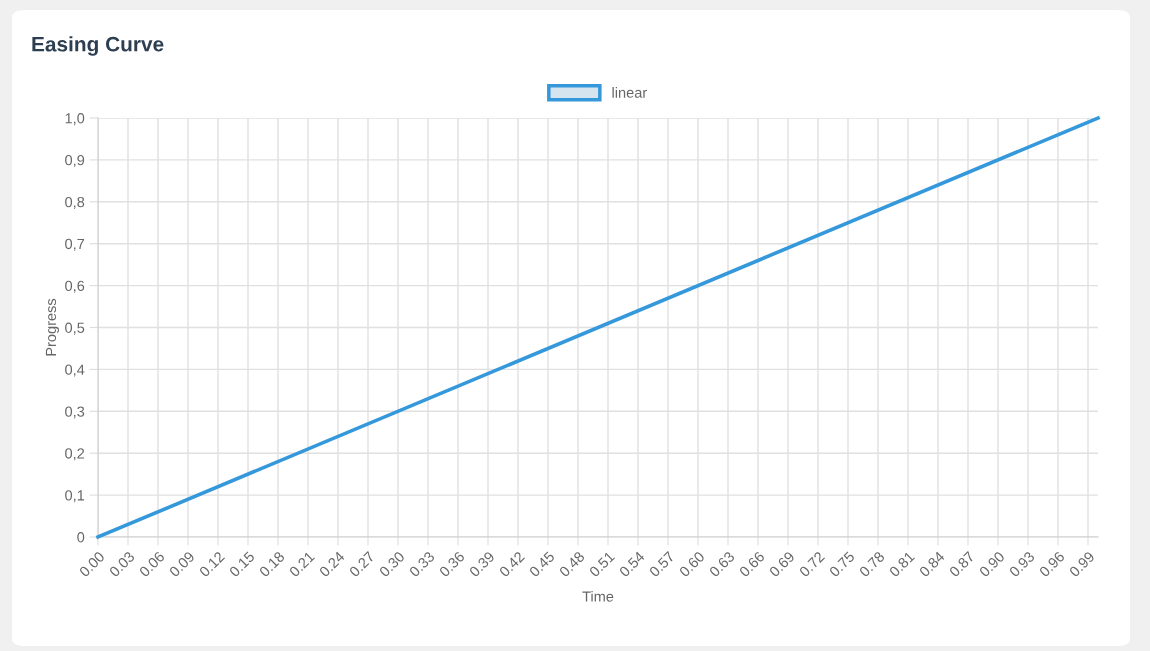 The height and width of the screenshot is (651, 1150). I want to click on y-tick-label: 1,0, so click(75, 119).